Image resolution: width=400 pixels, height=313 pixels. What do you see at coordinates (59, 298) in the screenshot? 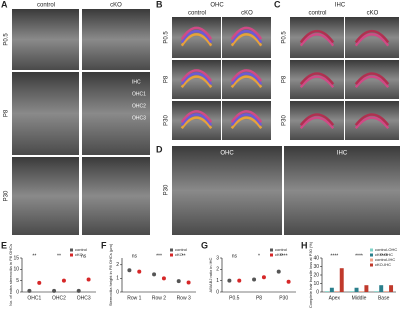
I see `x-tick-label: OHC2` at bounding box center [59, 298].